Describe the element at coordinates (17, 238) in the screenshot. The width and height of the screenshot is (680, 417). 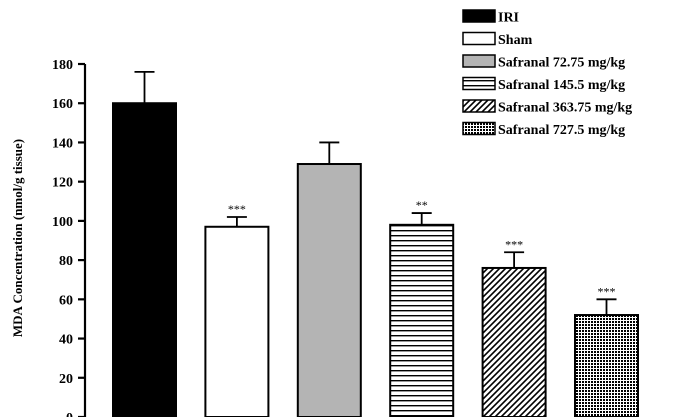
I see `y-axis-title: MDA Concentration (nmol/g tissue)` at that location.